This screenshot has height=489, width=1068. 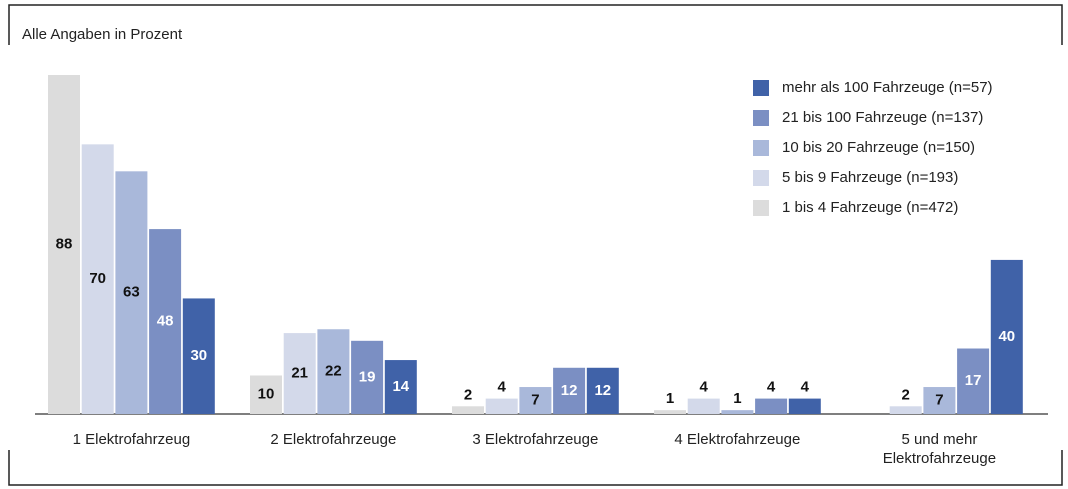 I want to click on value-label: 30, so click(x=198, y=355).